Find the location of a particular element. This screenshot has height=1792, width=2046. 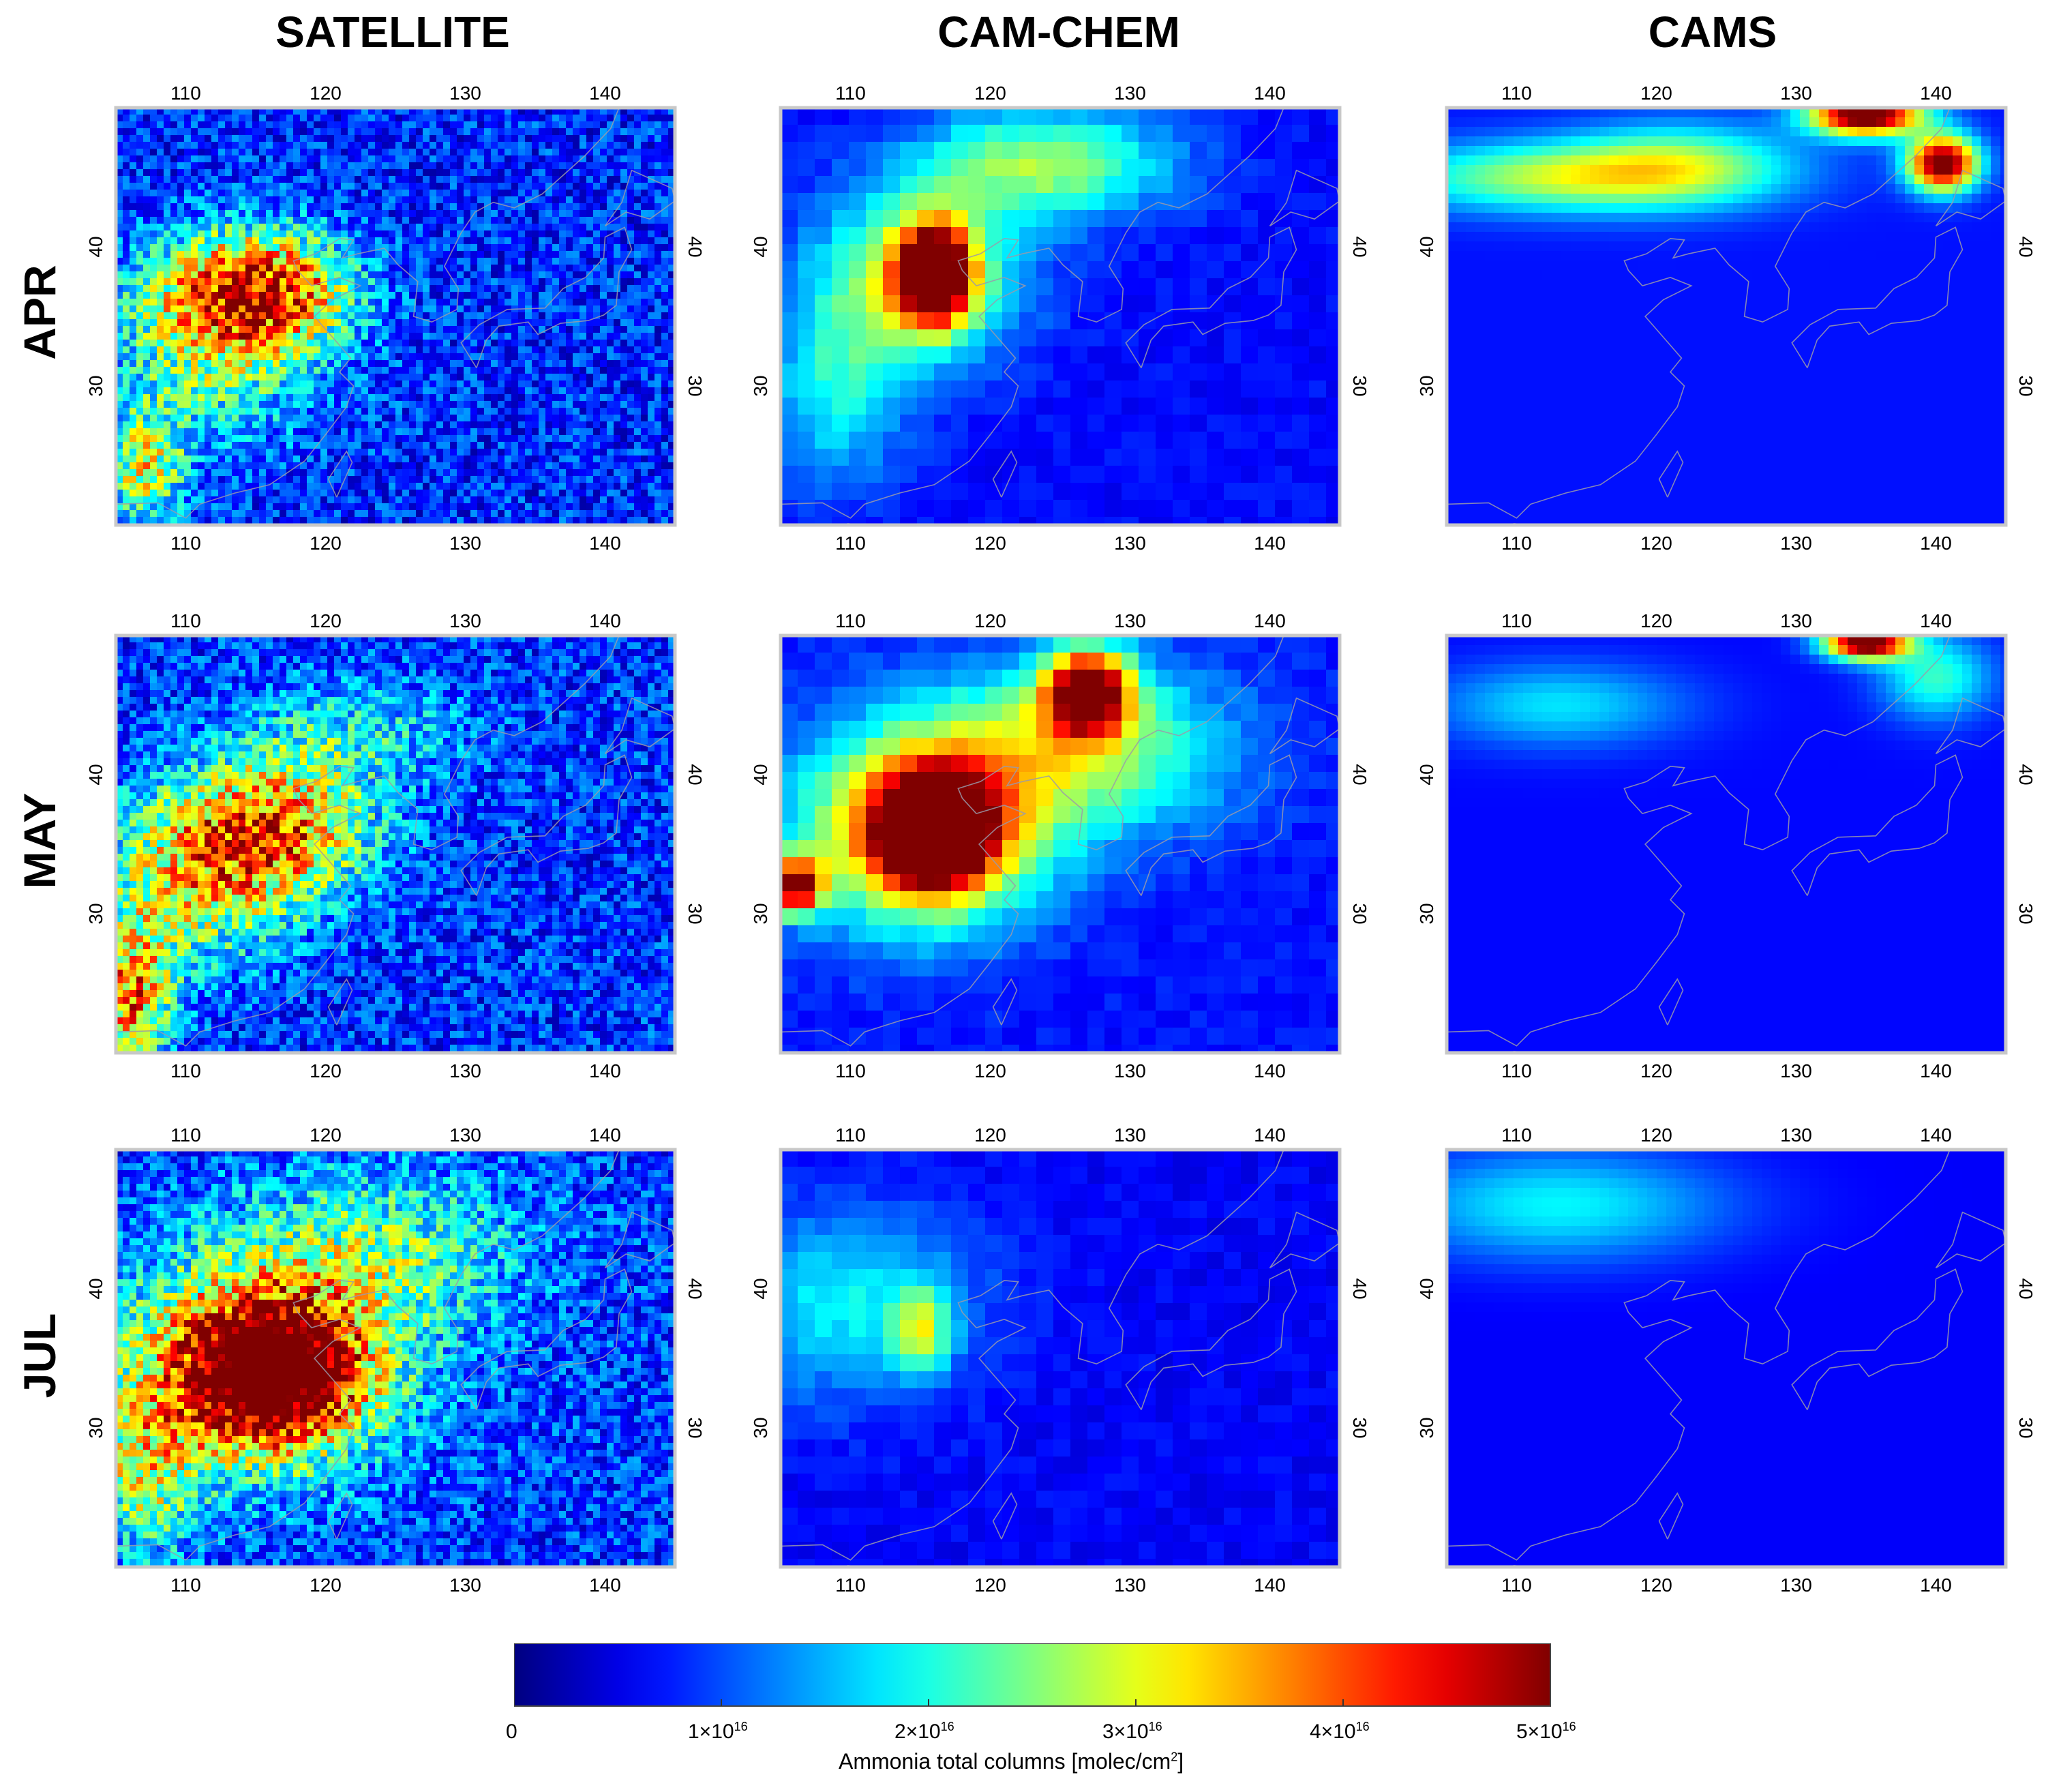

map-panel-jul-cams: 110 110 120 120 130 130 140 140 40 40 30 30 is located at coordinates (1726, 1360).